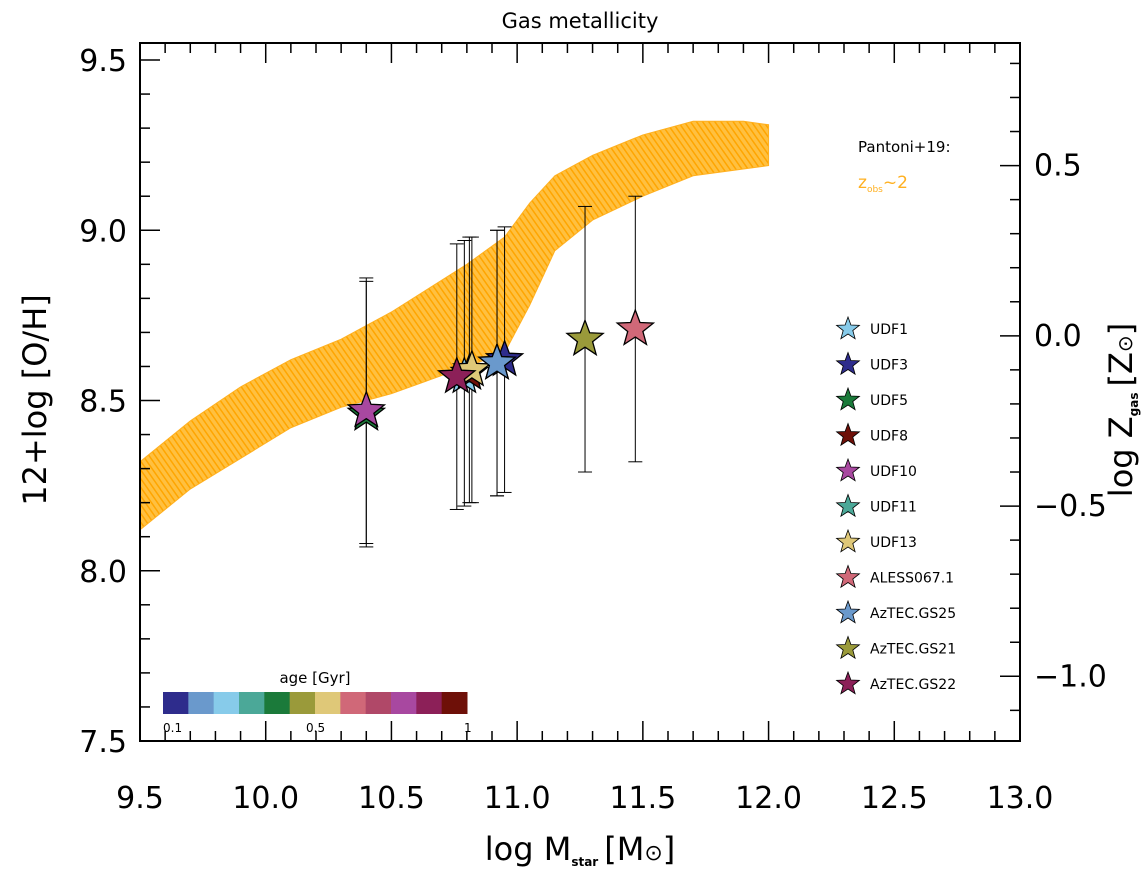 The image size is (1147, 869). What do you see at coordinates (1070, 676) in the screenshot?
I see `y2-tick-label: −1.0` at bounding box center [1070, 676].